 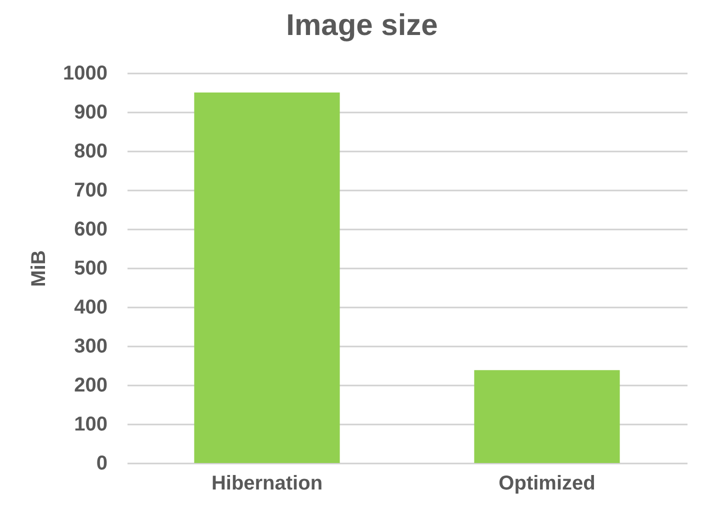 I want to click on x-tick-label: Optimized, so click(x=547, y=483).